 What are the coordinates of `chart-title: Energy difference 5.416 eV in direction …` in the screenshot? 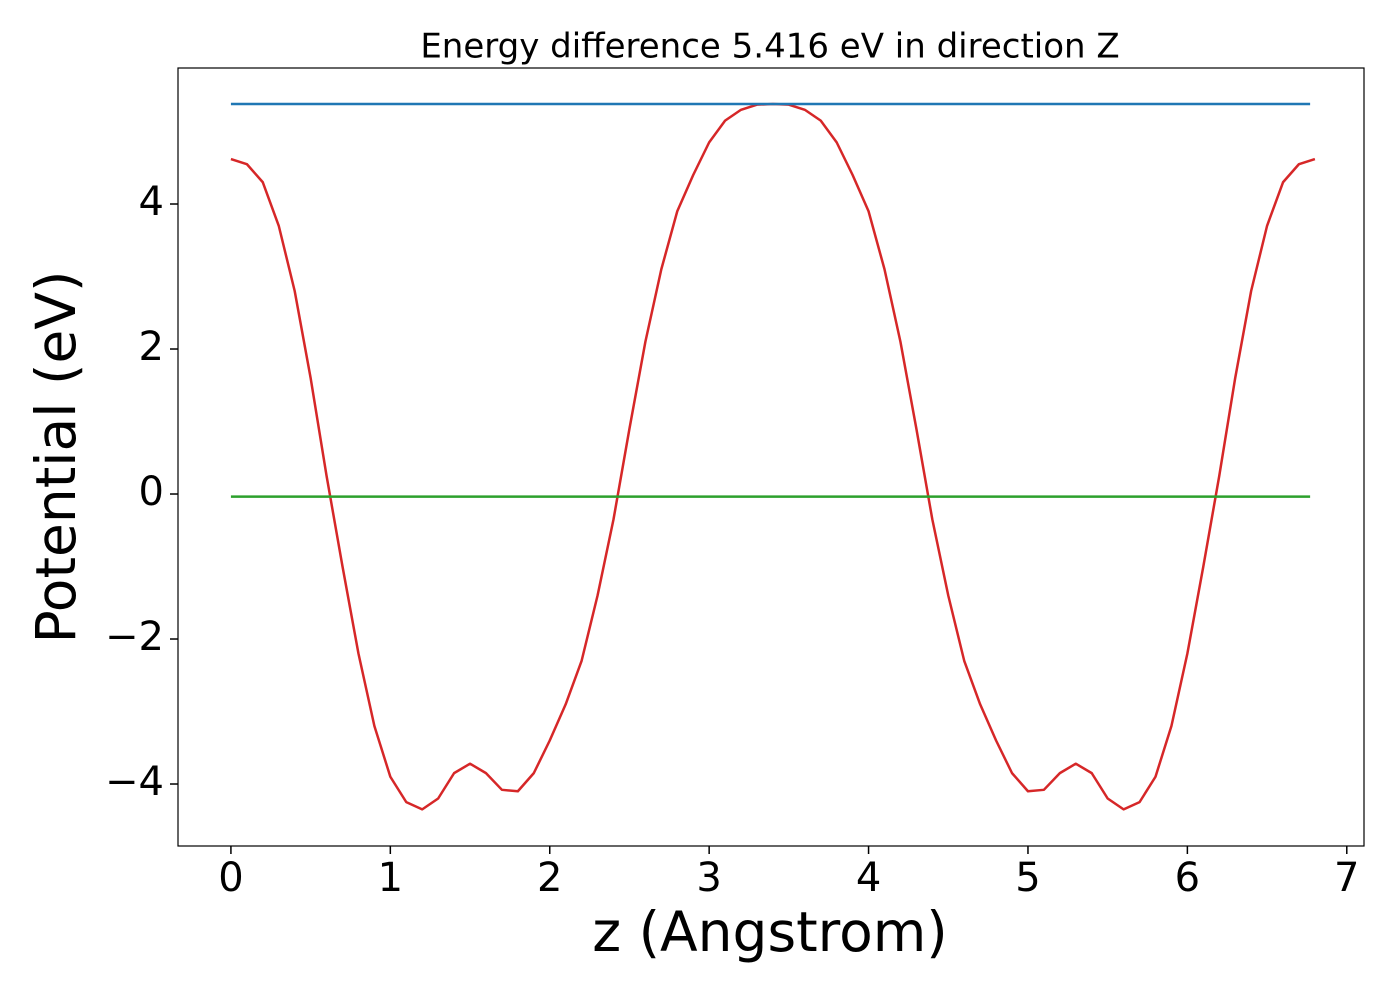 It's located at (769, 47).